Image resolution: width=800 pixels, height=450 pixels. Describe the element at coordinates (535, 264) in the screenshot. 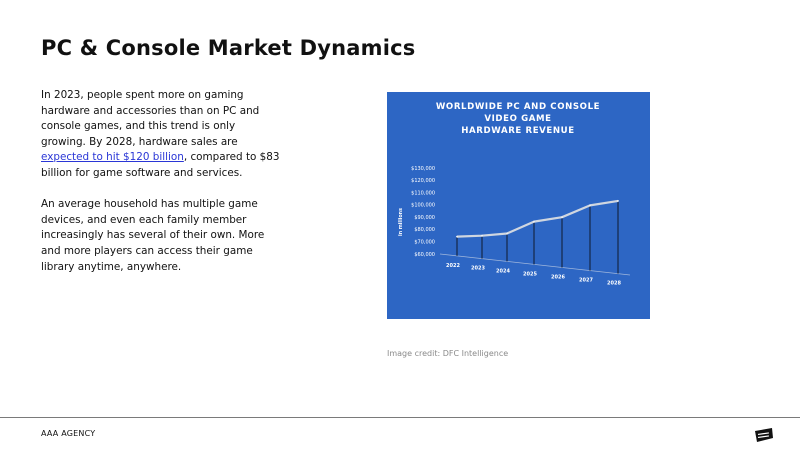

I see `x-baseline` at that location.